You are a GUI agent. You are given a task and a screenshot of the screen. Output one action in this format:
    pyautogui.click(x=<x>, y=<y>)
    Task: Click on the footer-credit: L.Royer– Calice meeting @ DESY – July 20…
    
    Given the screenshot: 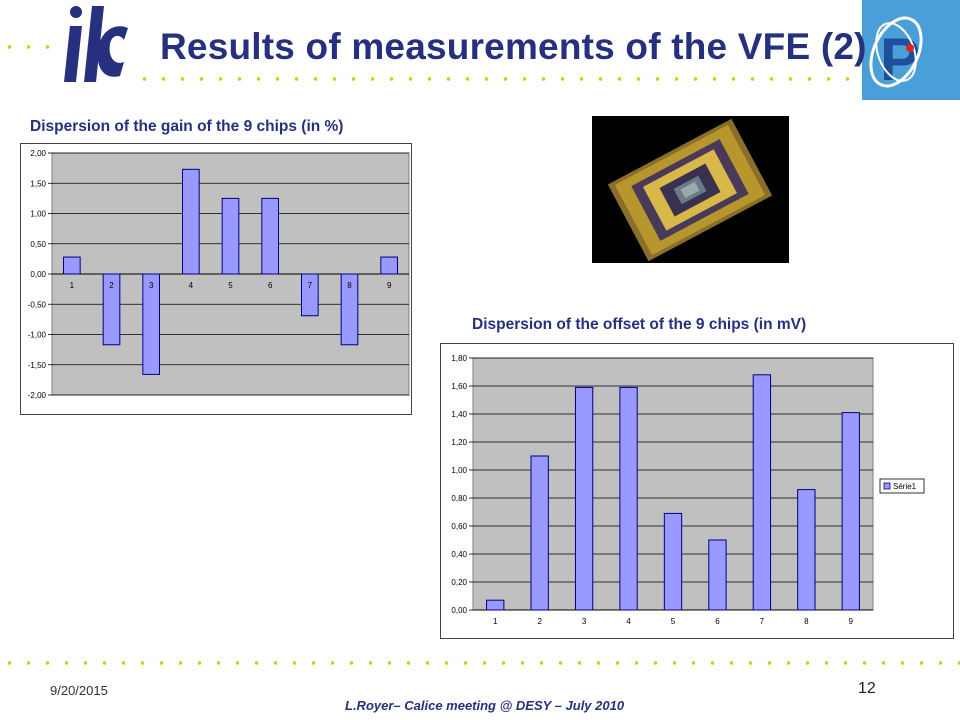 What is the action you would take?
    pyautogui.click(x=485, y=705)
    